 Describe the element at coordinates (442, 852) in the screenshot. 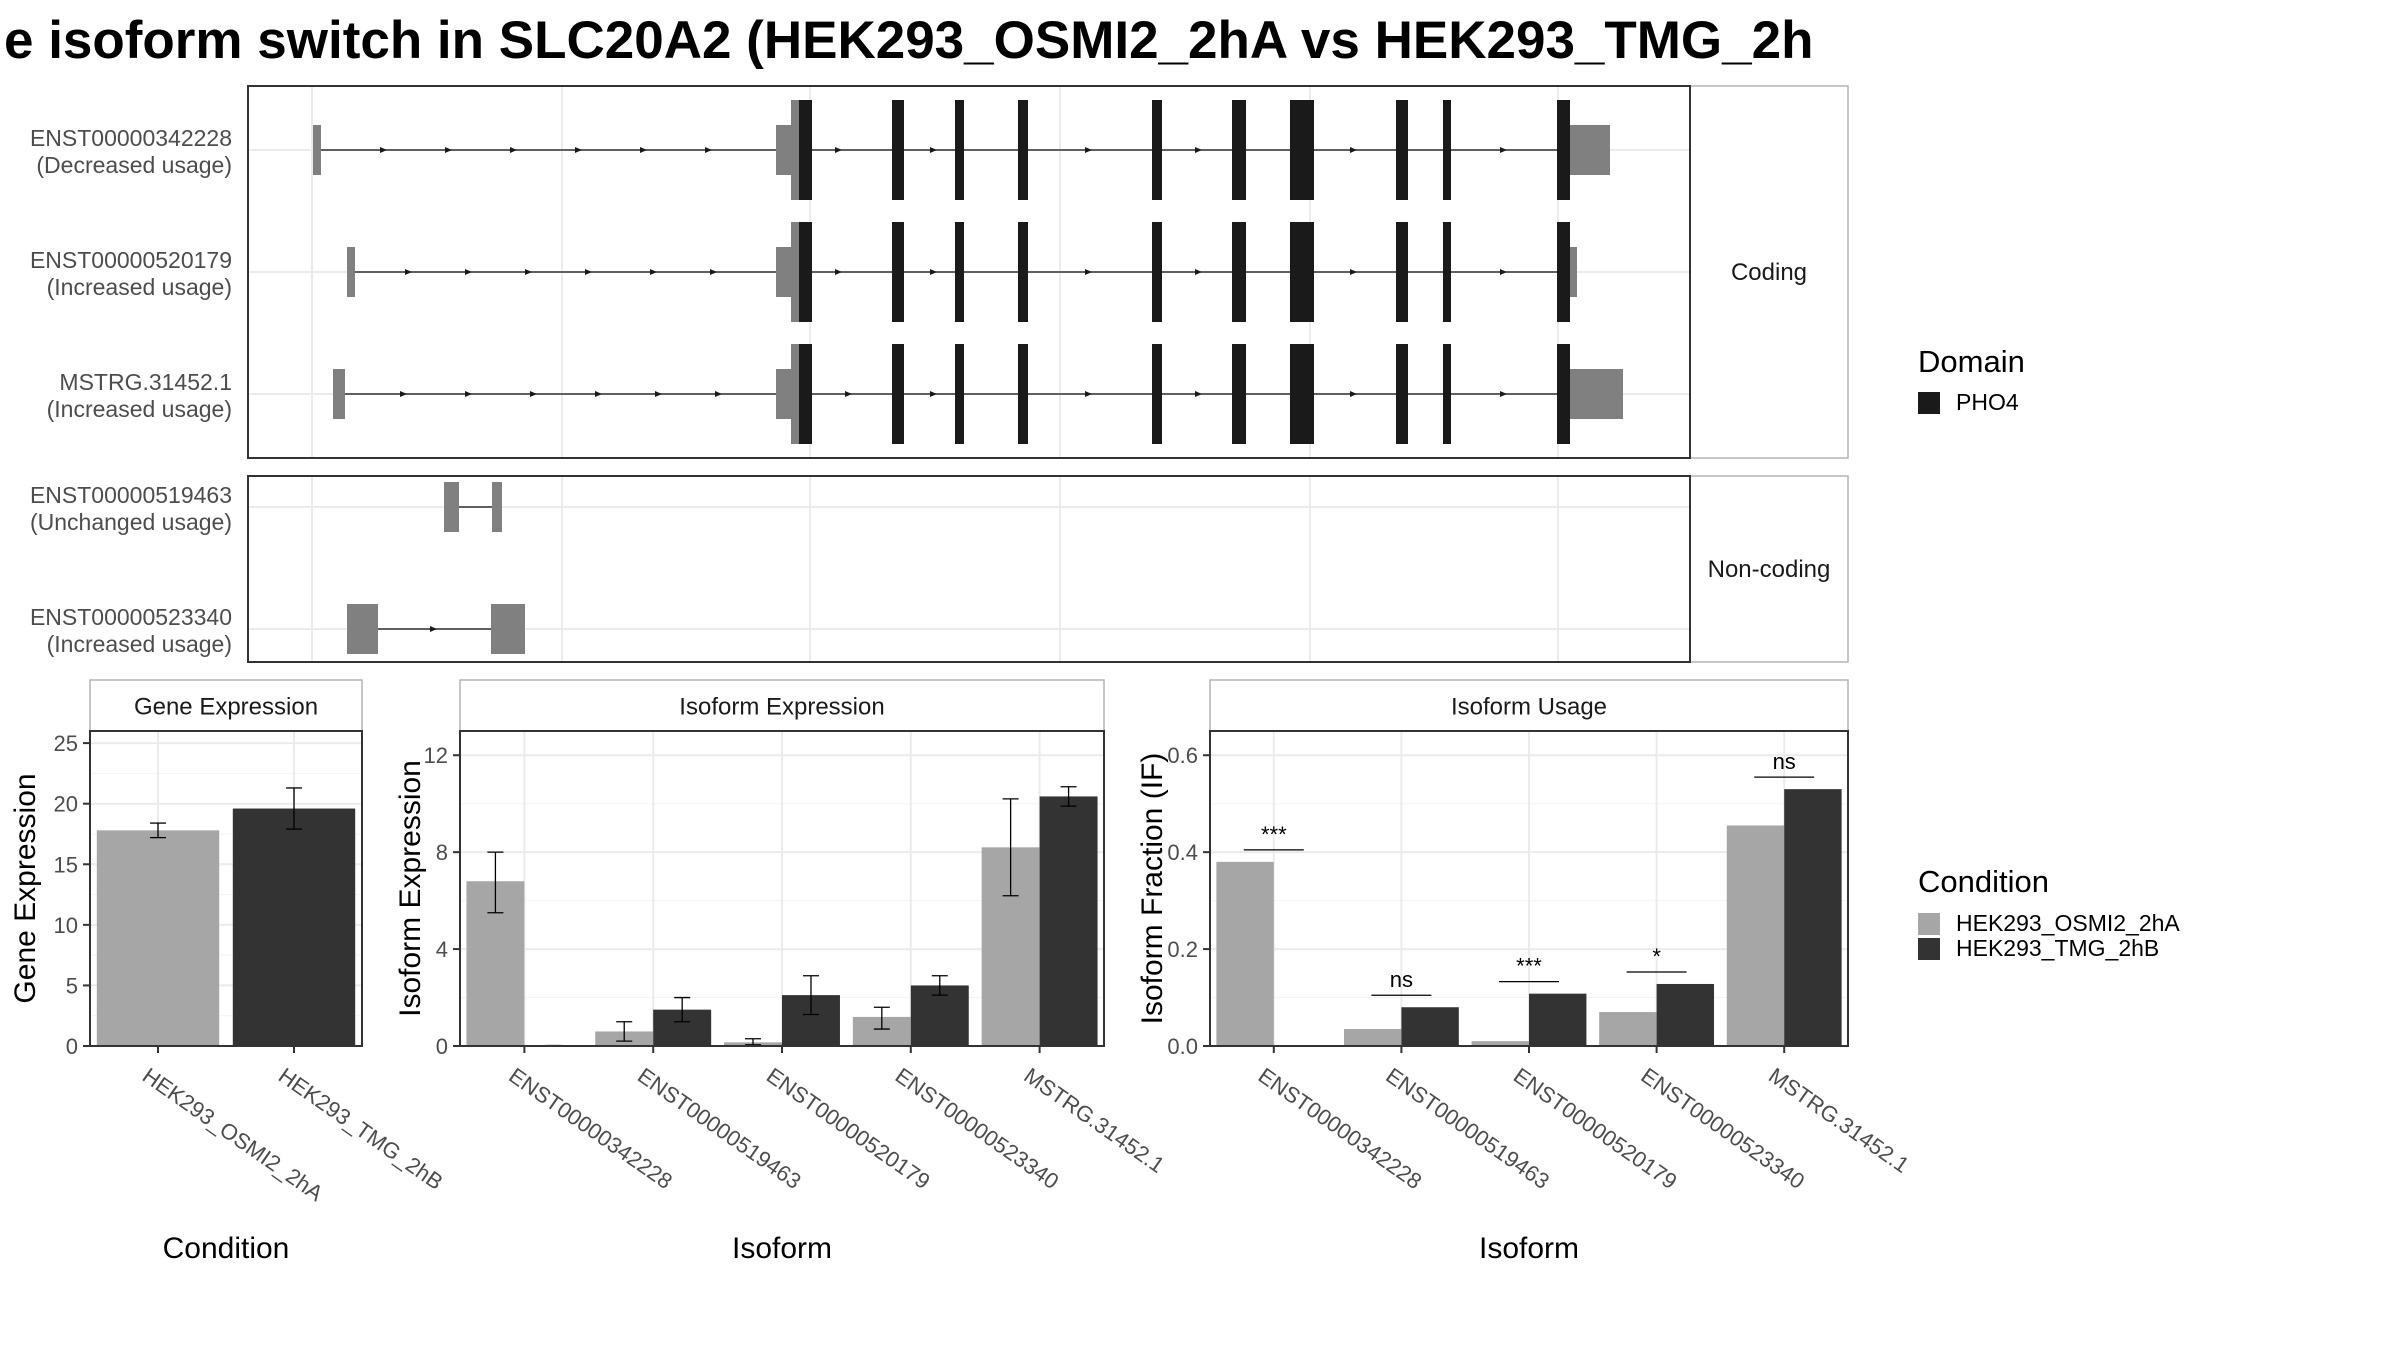

I see `y-tick-label: 8` at that location.